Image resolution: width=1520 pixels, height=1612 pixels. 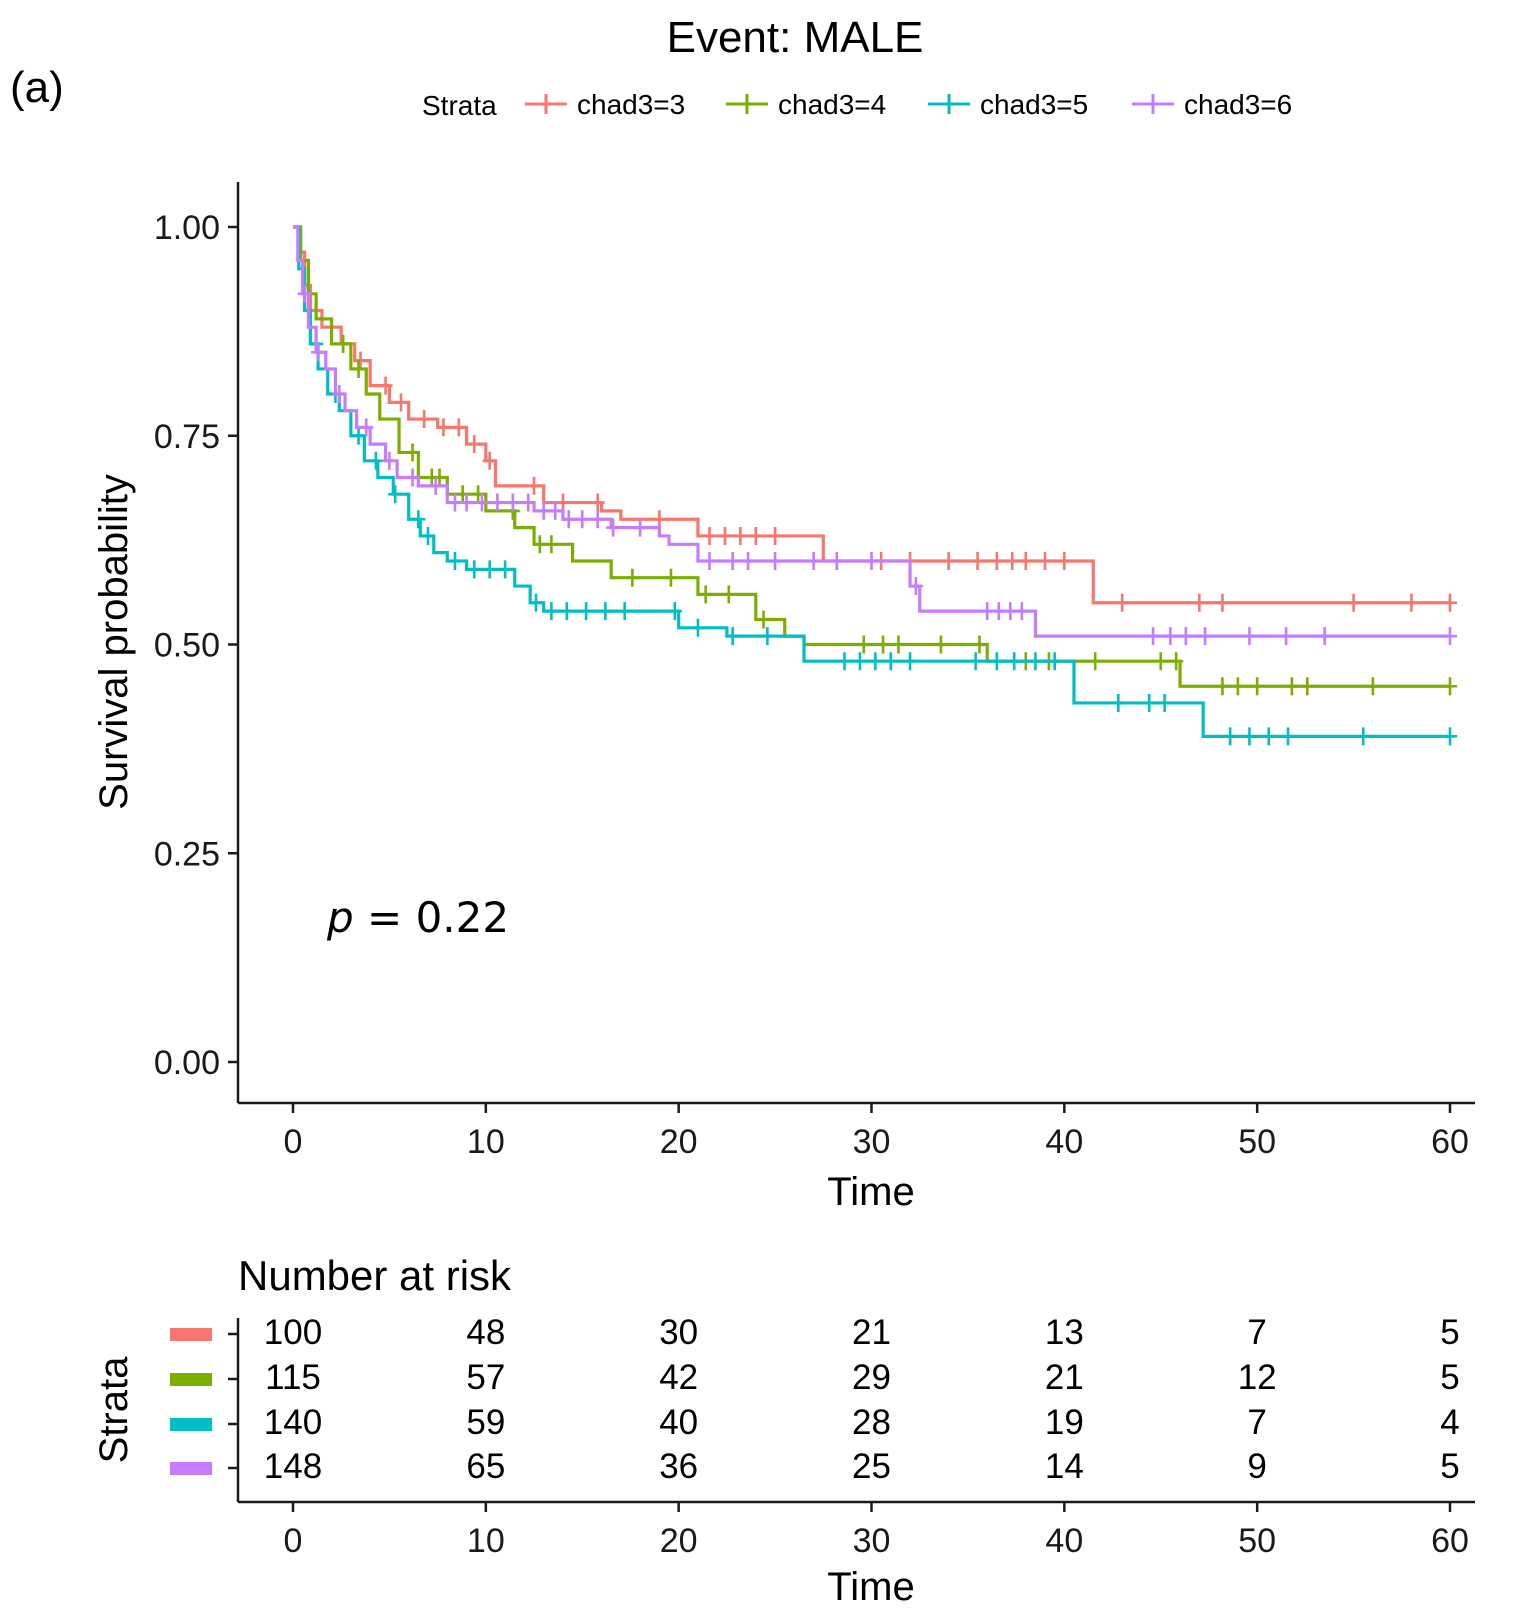 What do you see at coordinates (678, 1332) in the screenshot?
I see `risk-count: 30` at bounding box center [678, 1332].